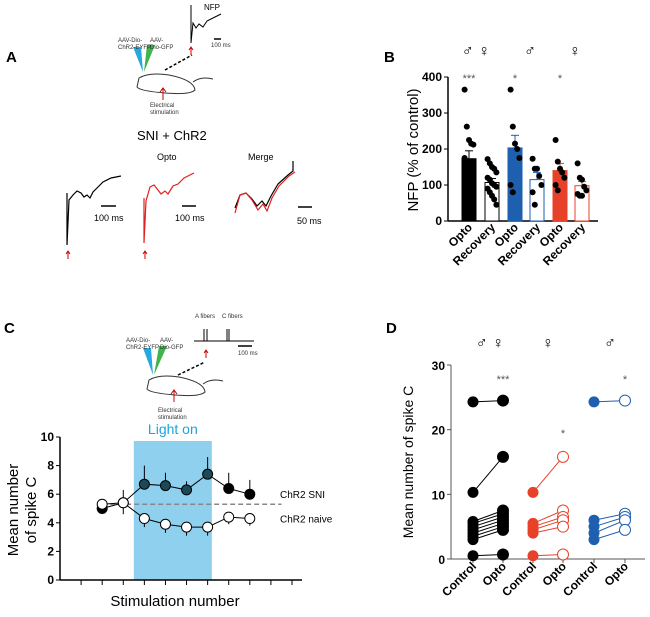 The height and width of the screenshot is (617, 650). Describe the element at coordinates (432, 149) in the screenshot. I see `y-tick-label: 200` at that location.